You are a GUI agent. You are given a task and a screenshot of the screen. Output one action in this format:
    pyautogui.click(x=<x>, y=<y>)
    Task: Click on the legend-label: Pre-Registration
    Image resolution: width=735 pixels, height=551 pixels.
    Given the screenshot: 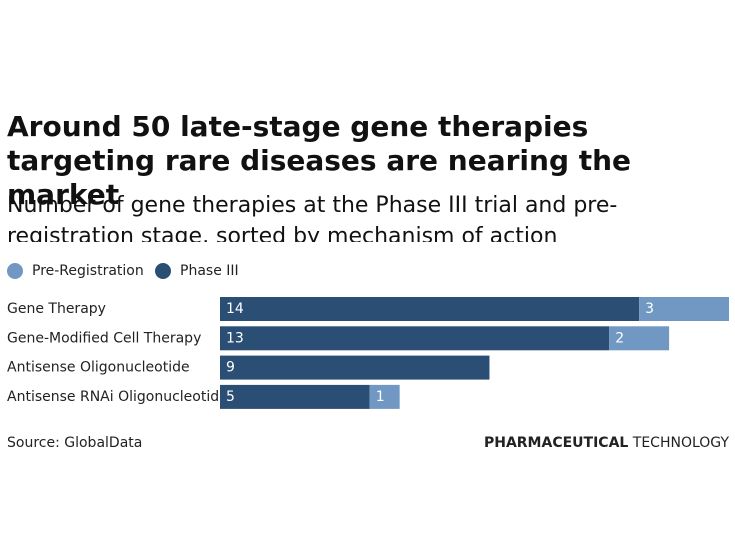 What is the action you would take?
    pyautogui.click(x=88, y=271)
    